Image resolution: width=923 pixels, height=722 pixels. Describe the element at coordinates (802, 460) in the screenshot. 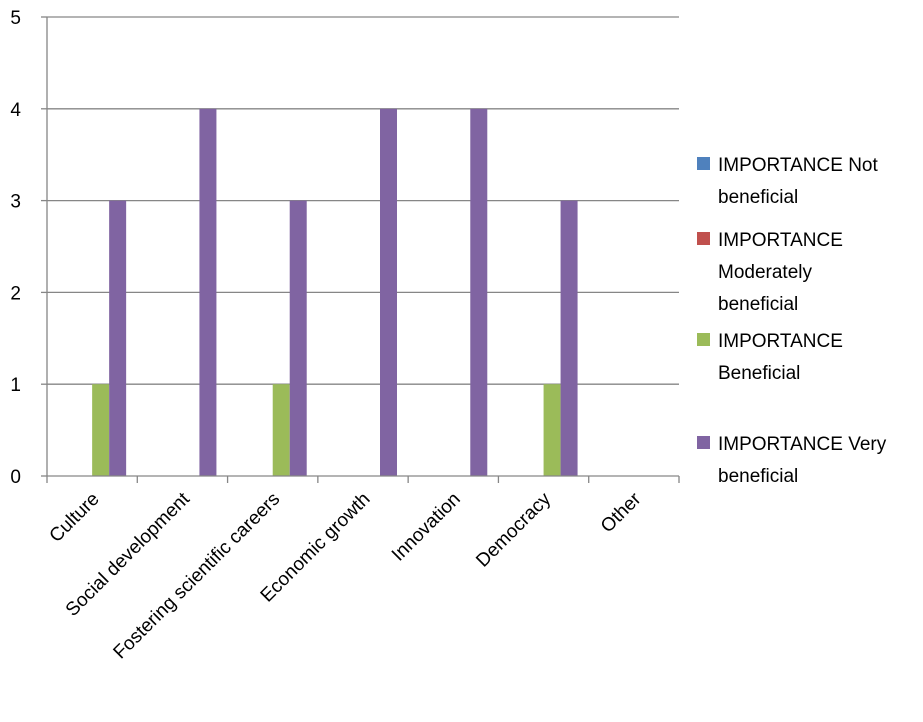

I see `legend-label: IMPORTANCE Very beneficial` at that location.